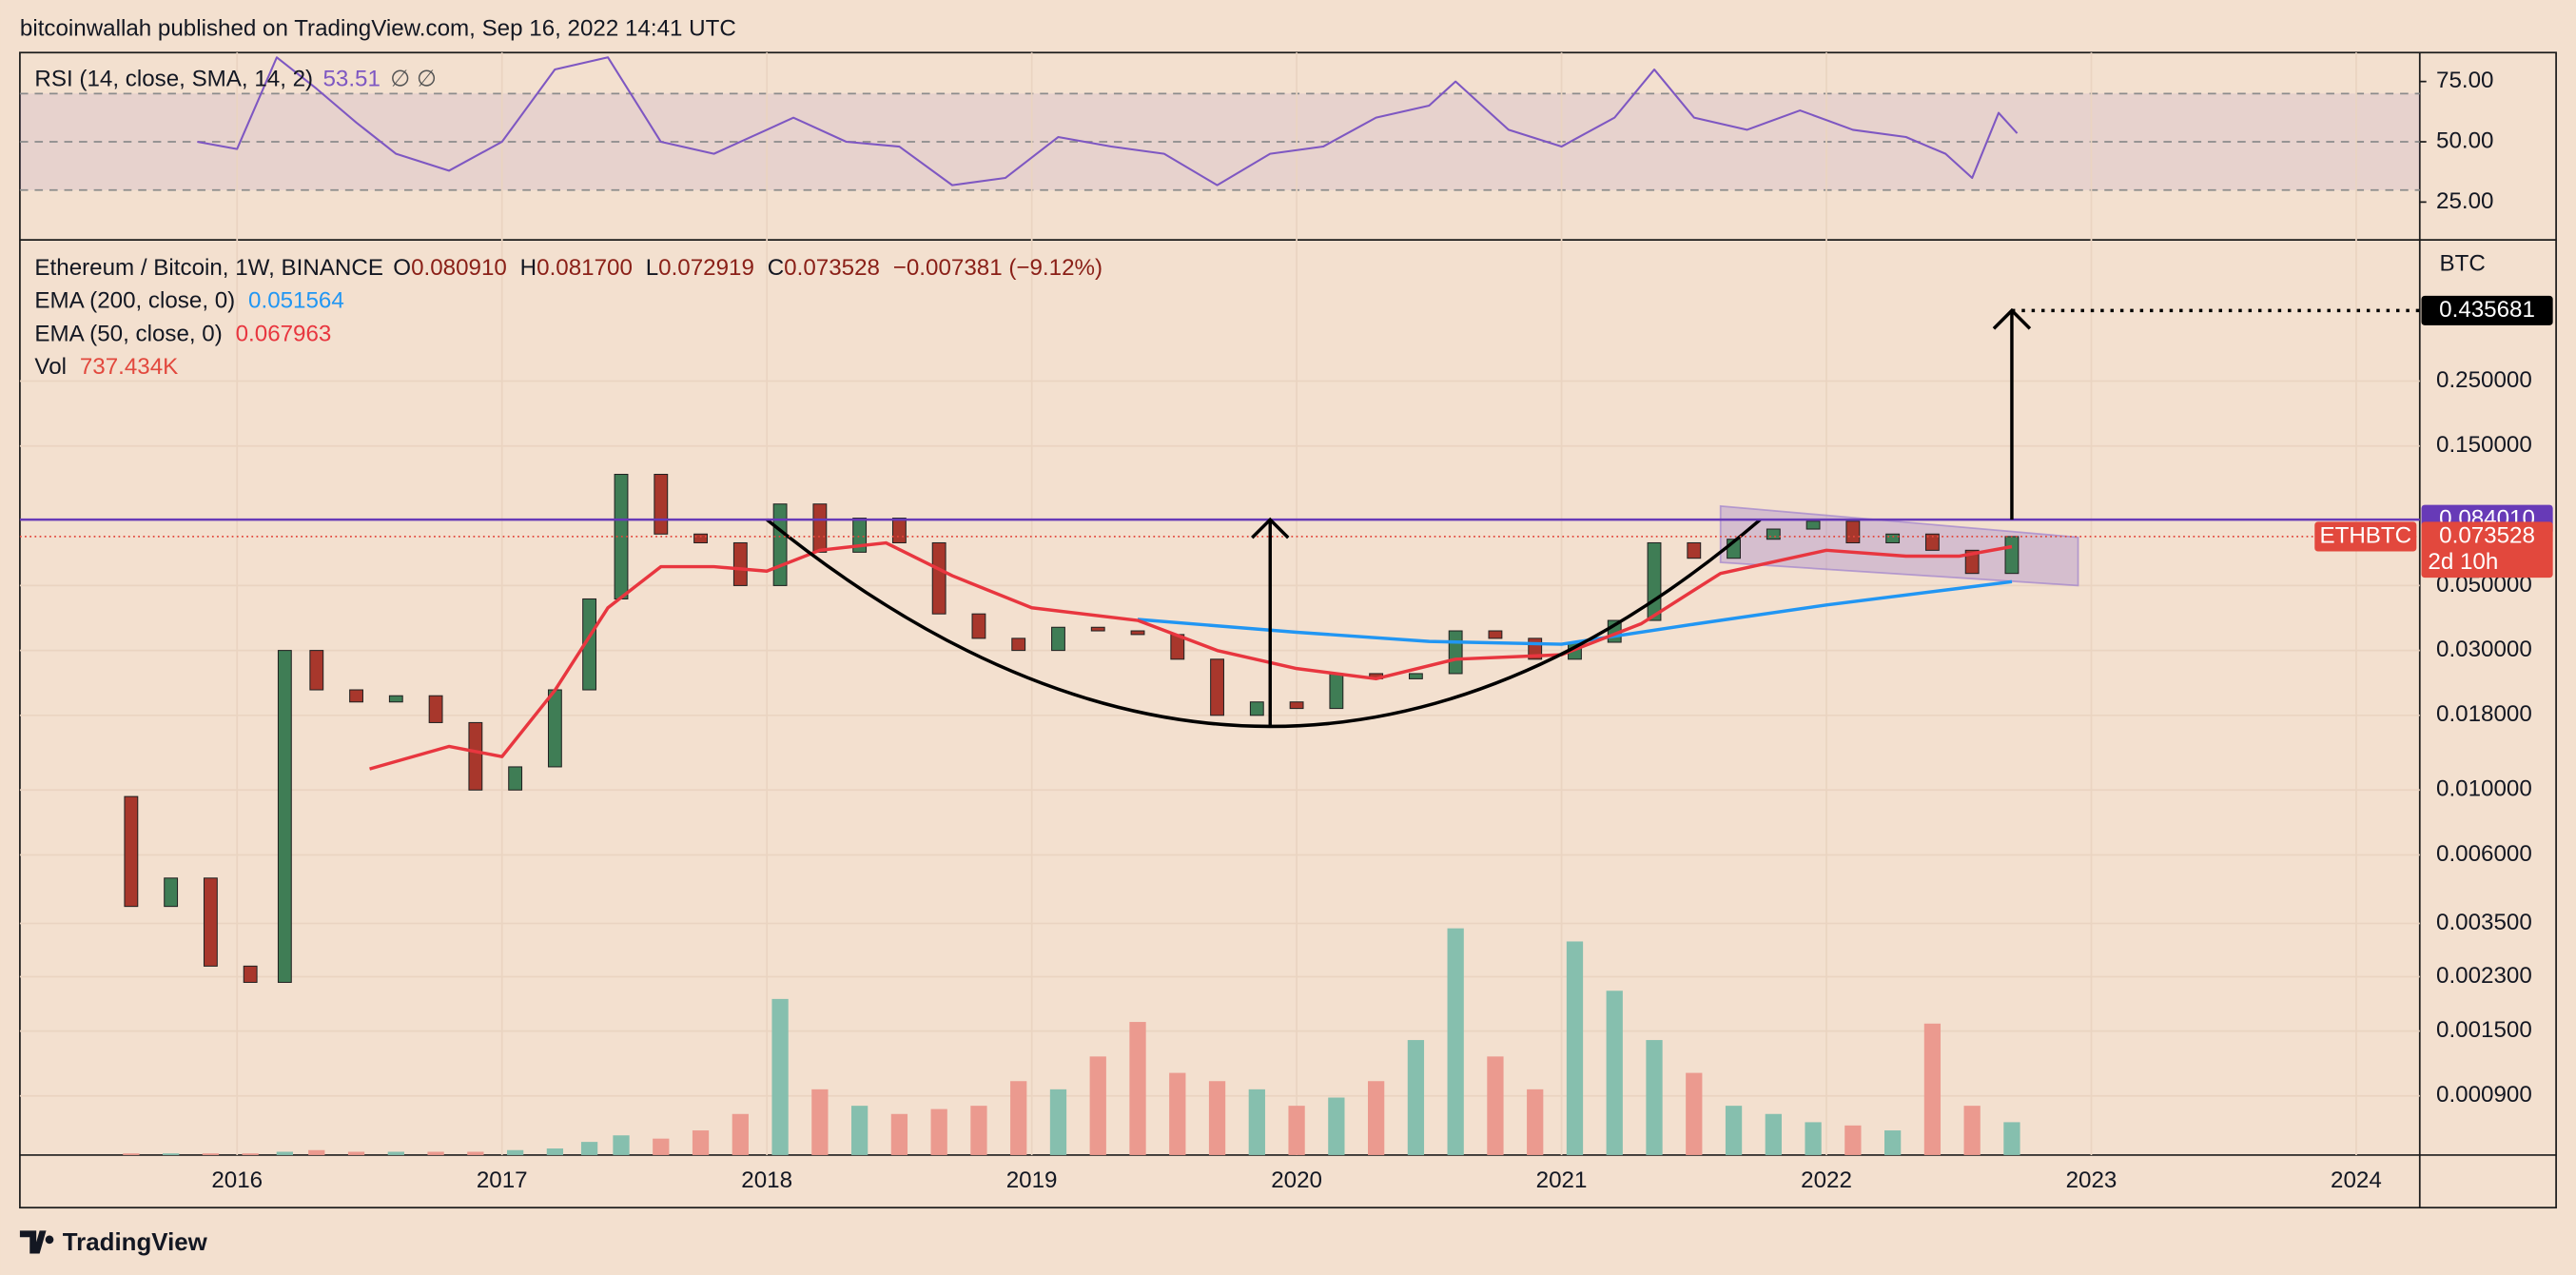  What do you see at coordinates (766, 1180) in the screenshot?
I see `x-tick-label: 2018` at bounding box center [766, 1180].